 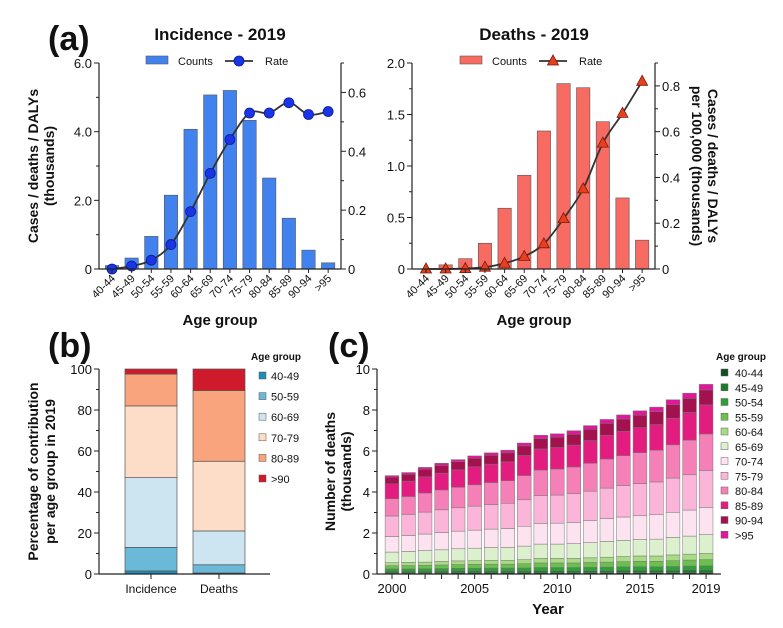 I want to click on y2-tick-label: 0.4, so click(x=357, y=151).